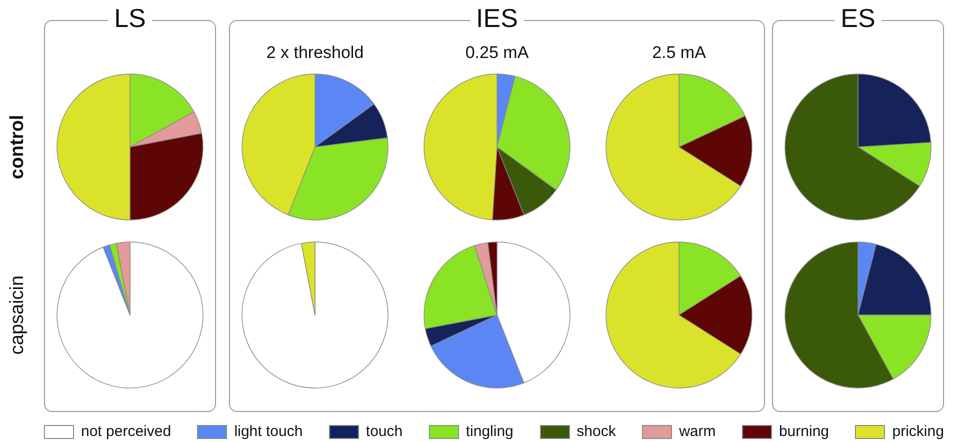  Describe the element at coordinates (18, 147) in the screenshot. I see `text: control` at that location.